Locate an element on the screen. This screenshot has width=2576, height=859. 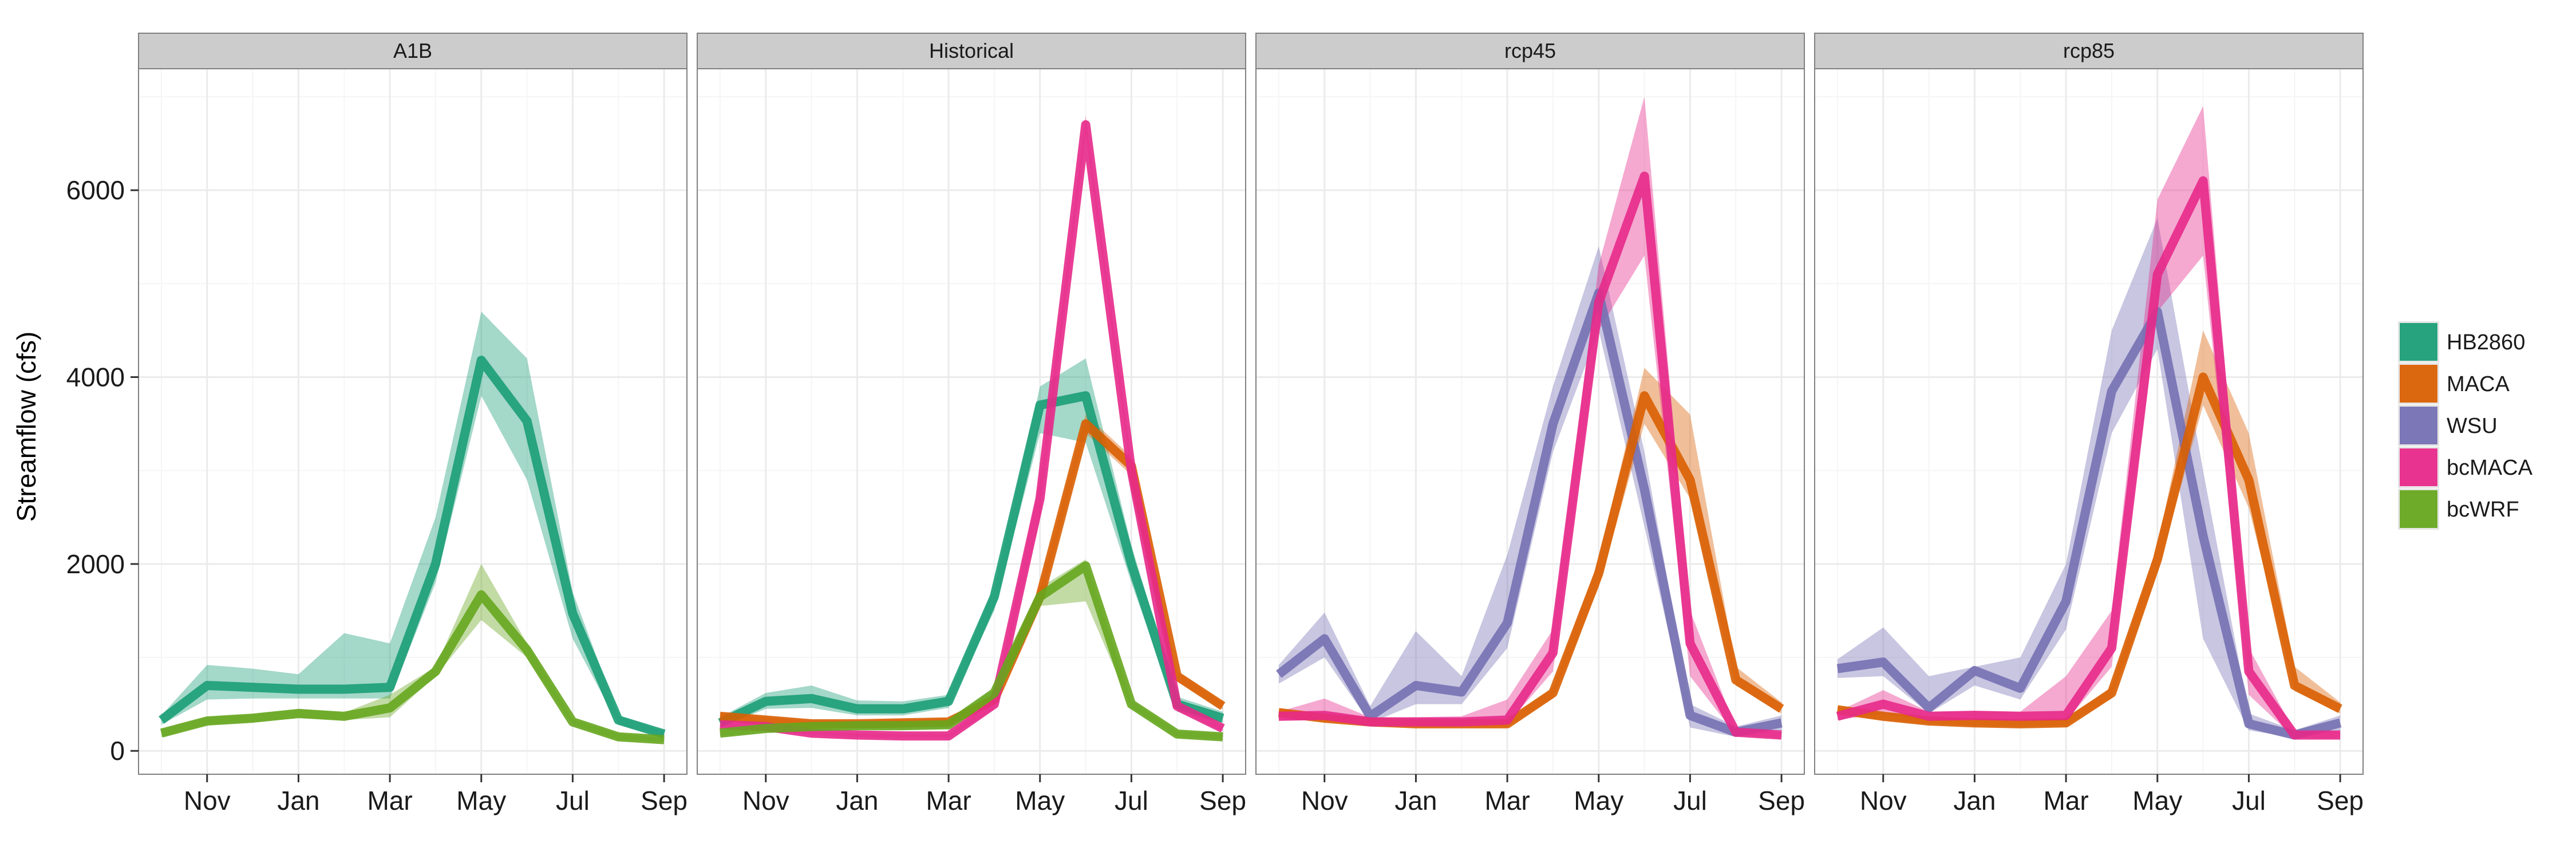
legend-label: WSU is located at coordinates (2472, 426).